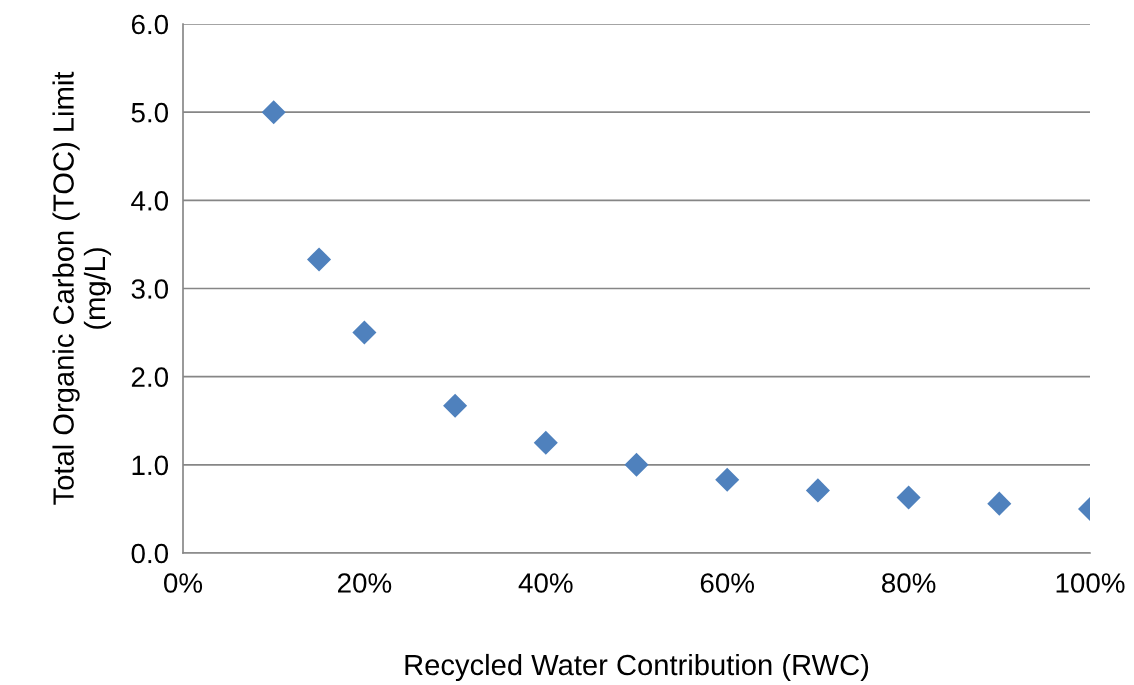  What do you see at coordinates (150, 201) in the screenshot?
I see `y-tick-label: 4.0` at bounding box center [150, 201].